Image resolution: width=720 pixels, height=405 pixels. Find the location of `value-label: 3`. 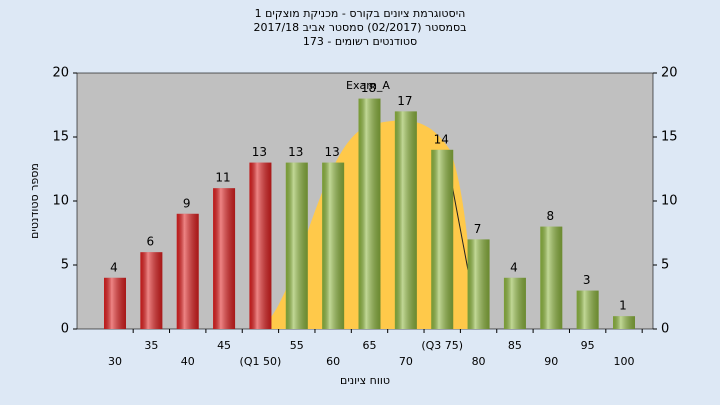

value-label: 3 is located at coordinates (587, 280).